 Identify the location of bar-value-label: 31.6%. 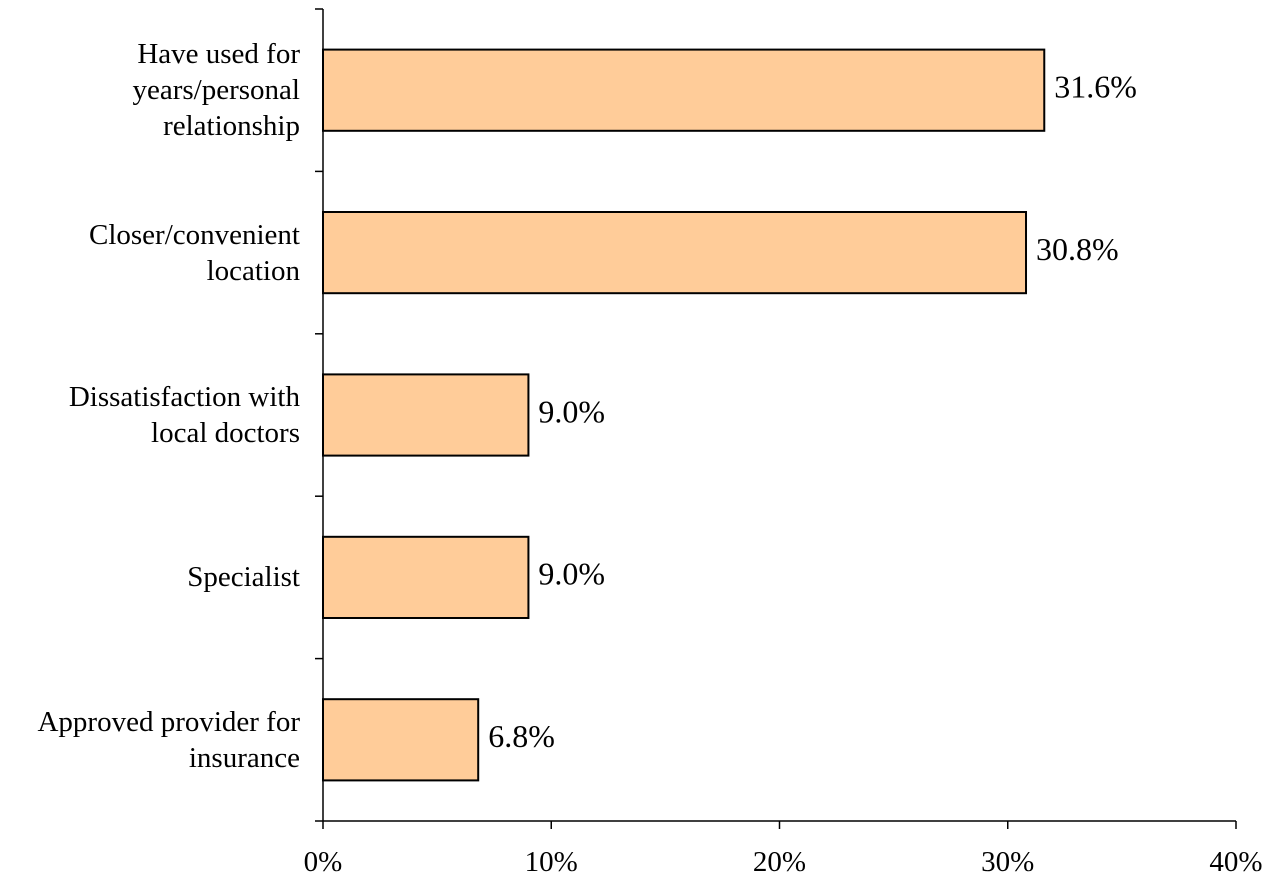
(1095, 87).